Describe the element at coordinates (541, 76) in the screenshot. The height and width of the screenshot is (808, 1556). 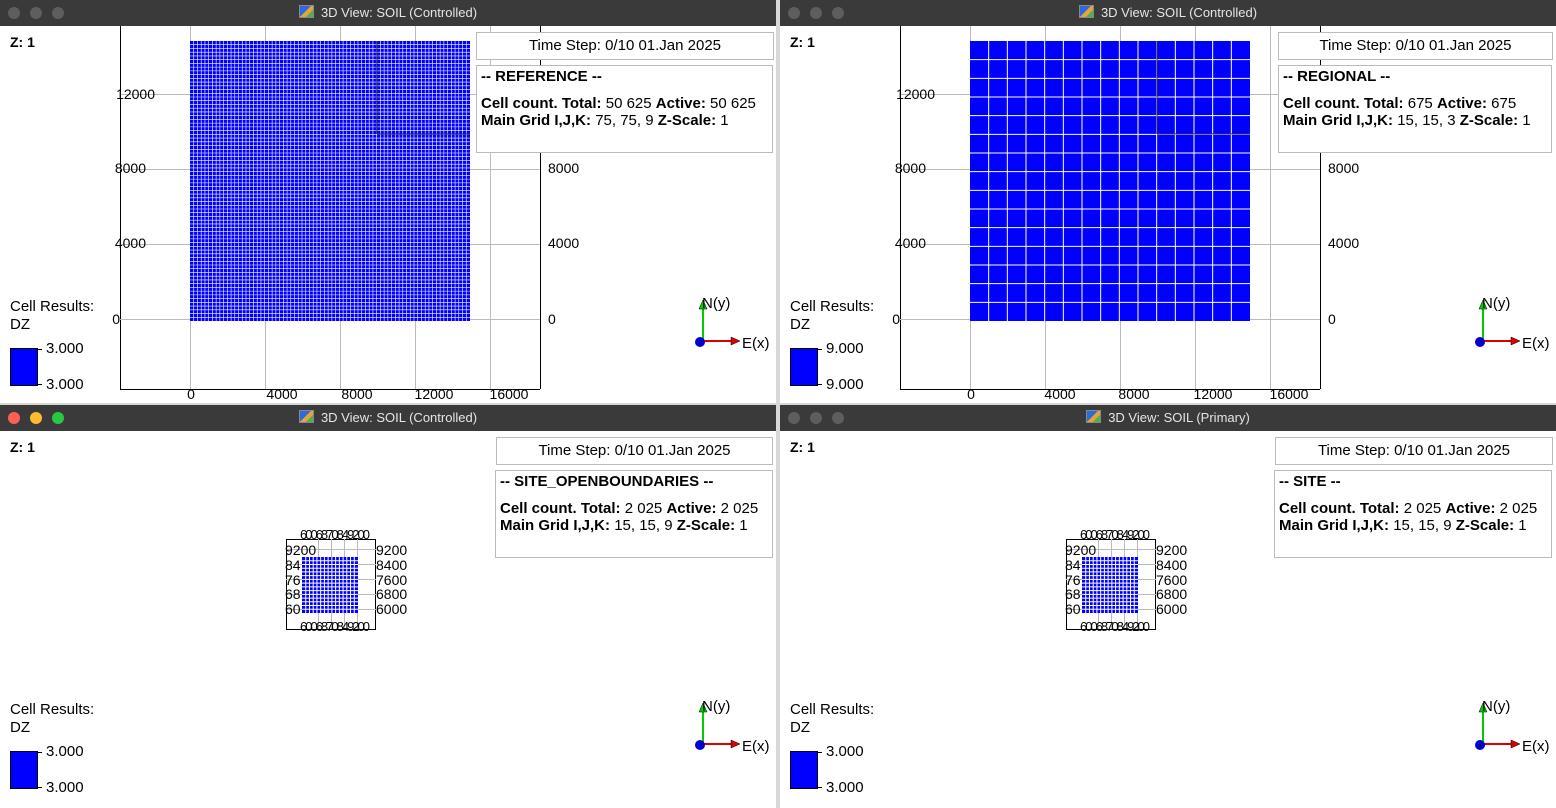
I see `case-name: -- REFERENCE --` at that location.